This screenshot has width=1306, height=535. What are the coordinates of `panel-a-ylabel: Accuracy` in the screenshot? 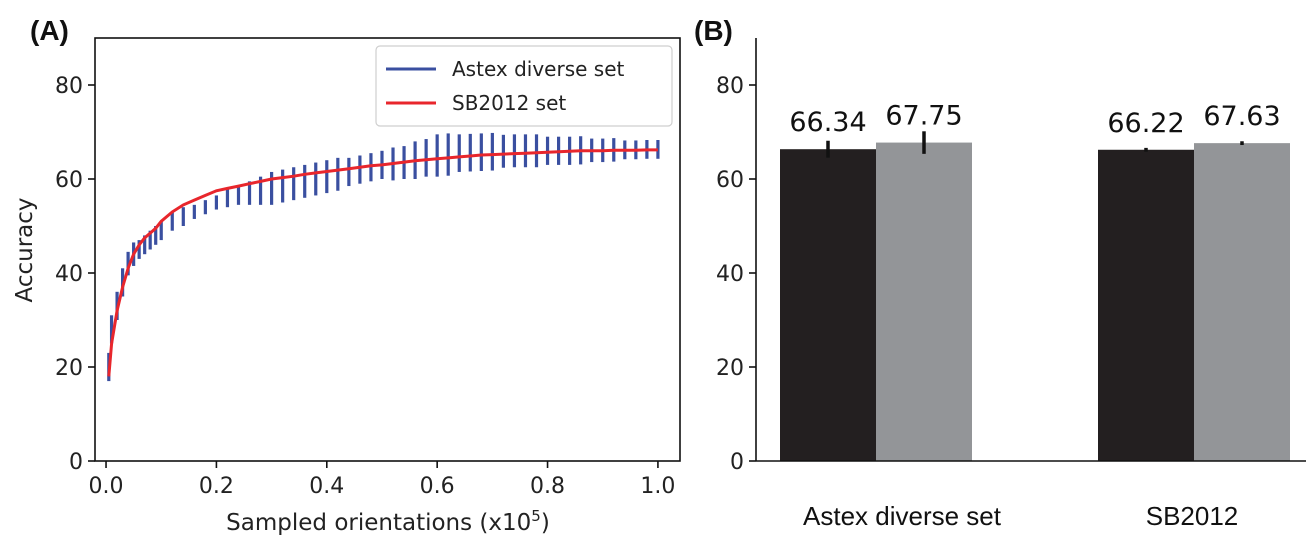 It's located at (25, 249).